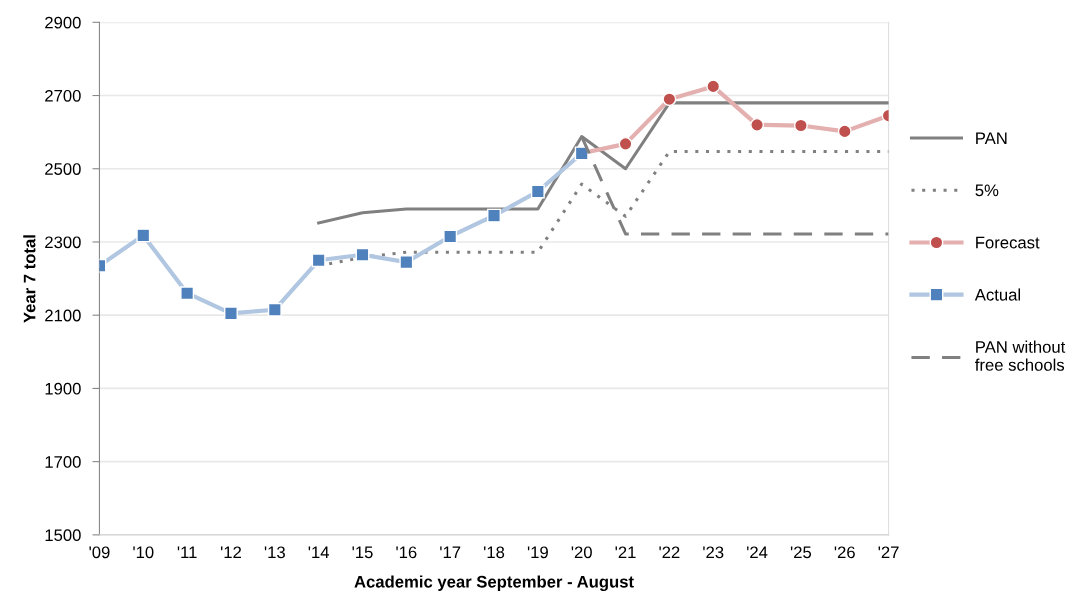 This screenshot has height=603, width=1081. What do you see at coordinates (63, 535) in the screenshot?
I see `y-tick-label: 1500` at bounding box center [63, 535].